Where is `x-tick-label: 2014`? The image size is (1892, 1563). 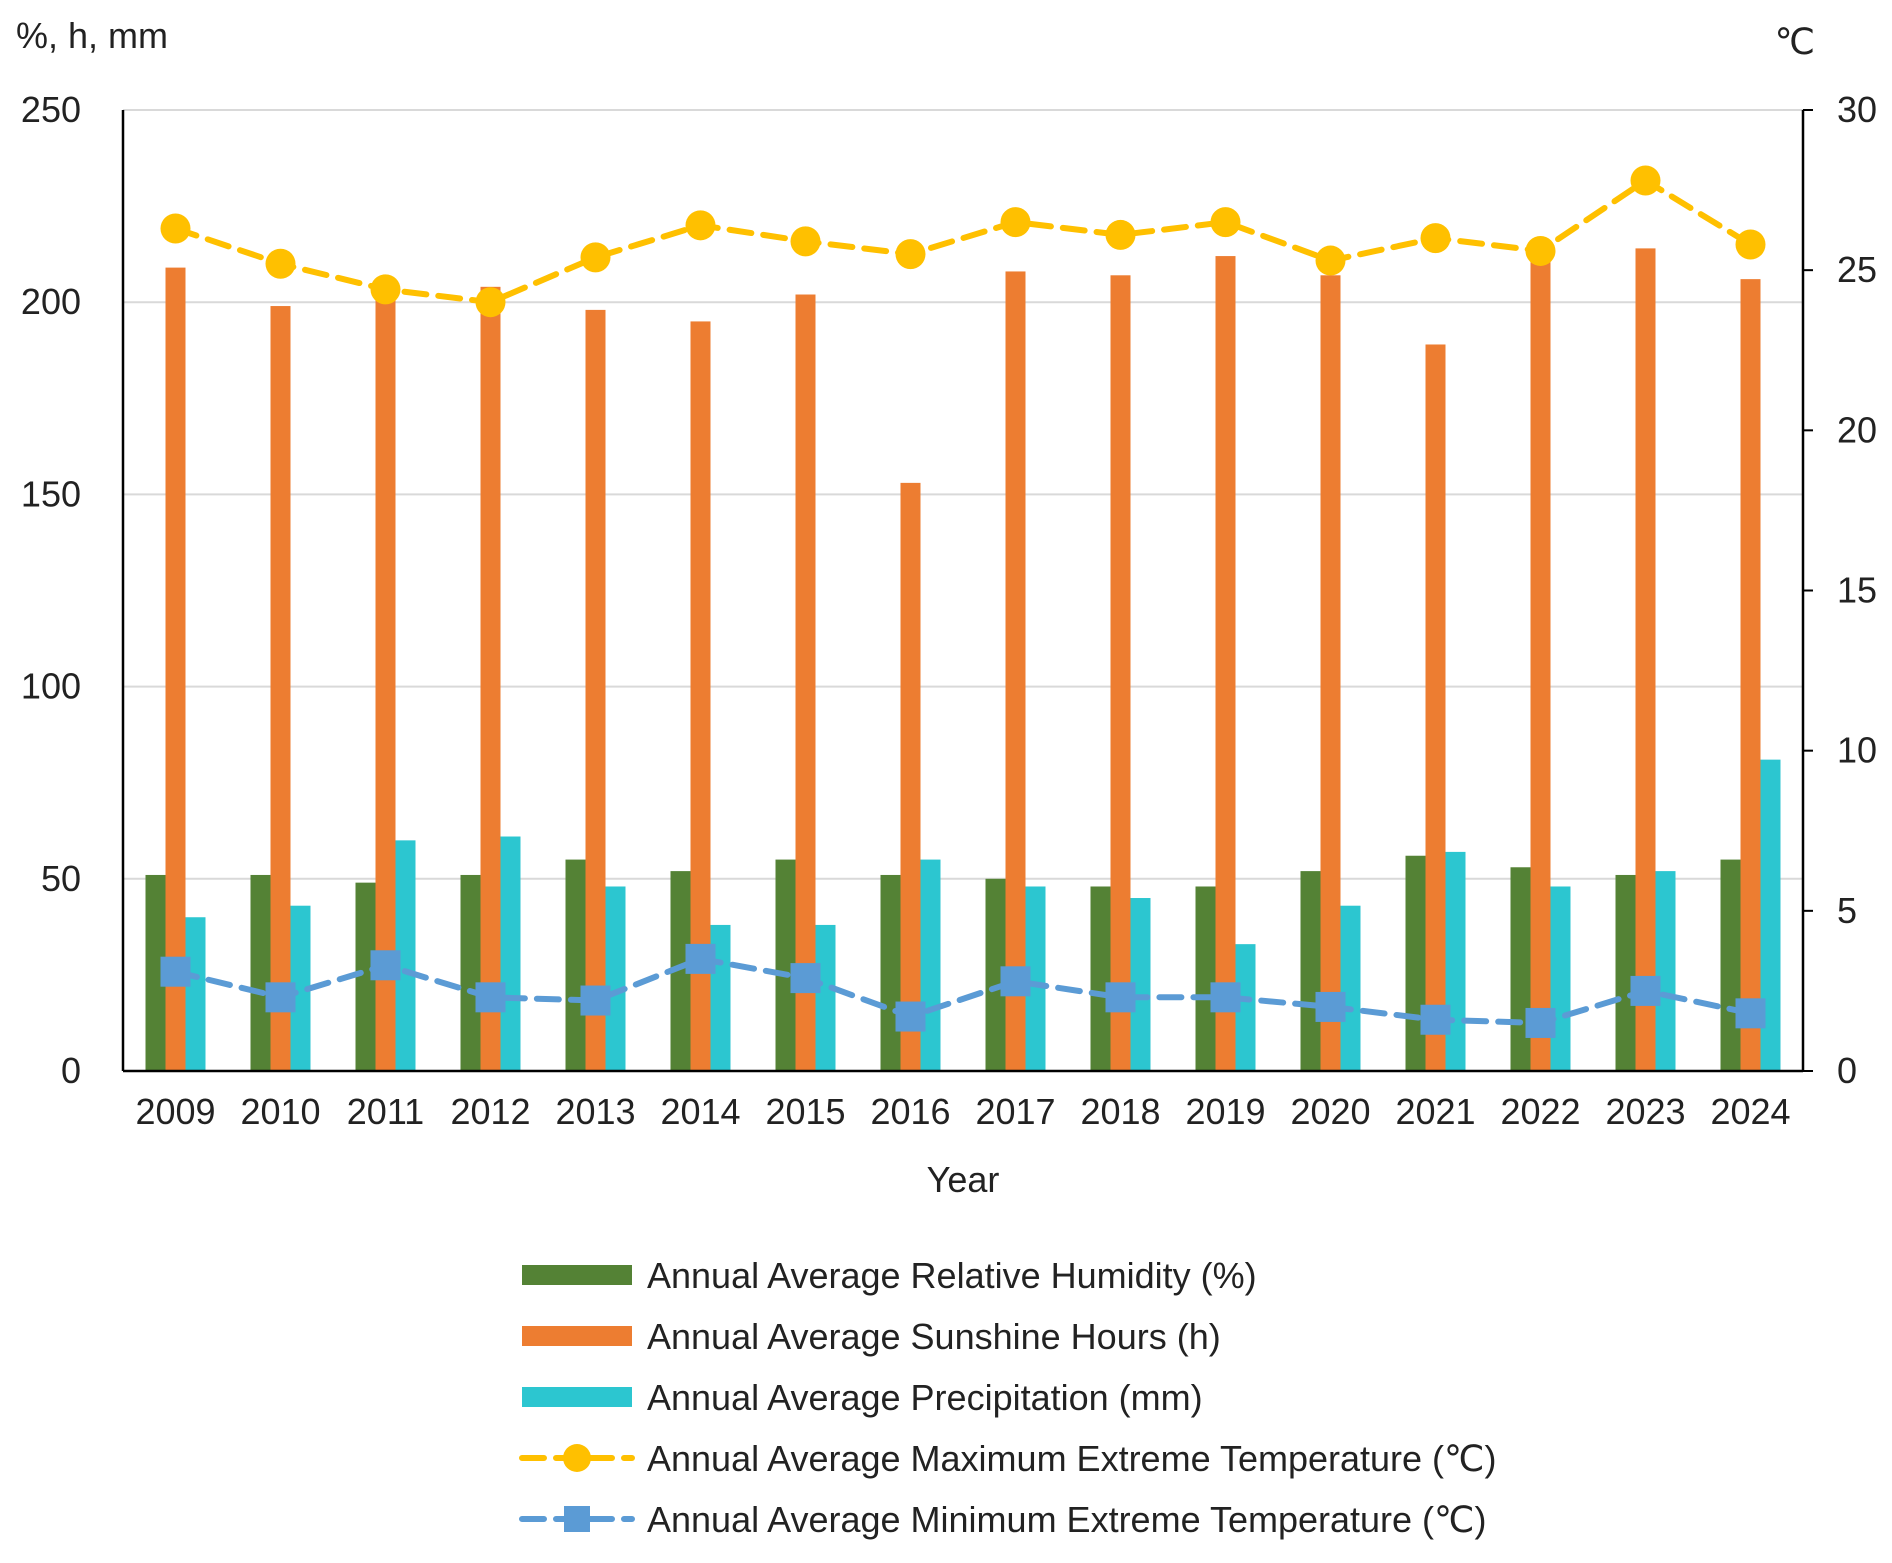
x-tick-label: 2014 is located at coordinates (700, 1111).